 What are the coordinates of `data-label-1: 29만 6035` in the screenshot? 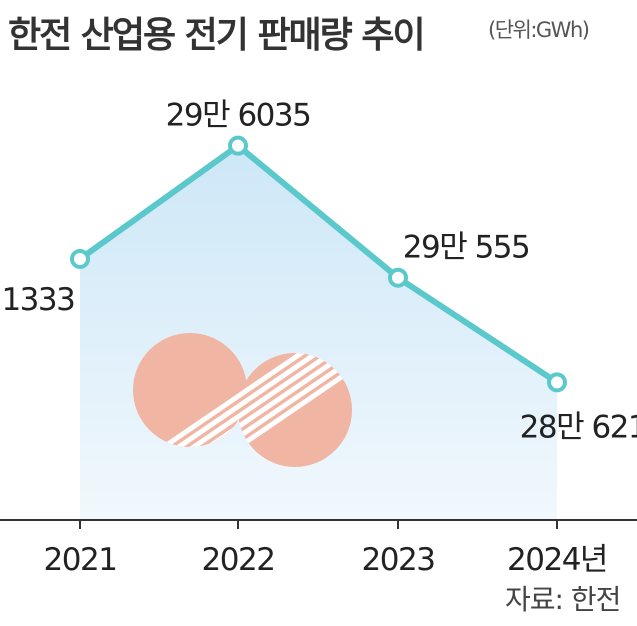 It's located at (238, 116).